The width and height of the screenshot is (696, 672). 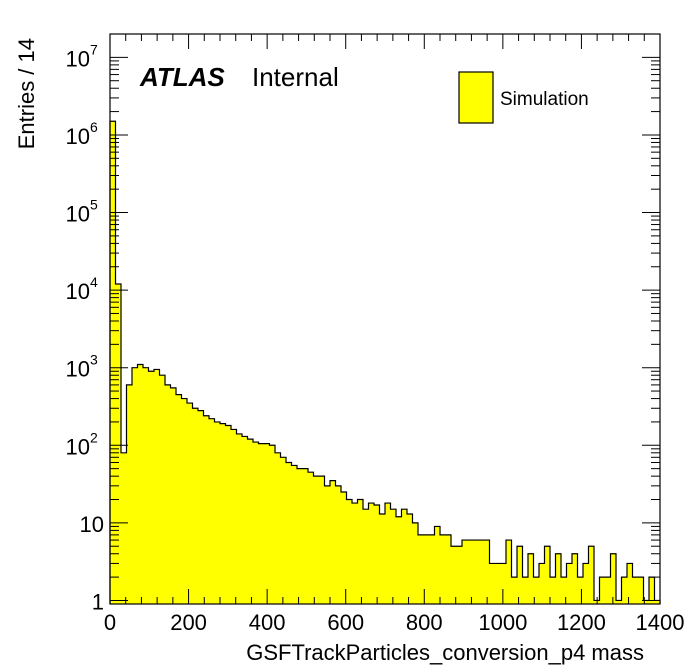 What do you see at coordinates (94, 360) in the screenshot?
I see `y-tick-exponent: 3` at bounding box center [94, 360].